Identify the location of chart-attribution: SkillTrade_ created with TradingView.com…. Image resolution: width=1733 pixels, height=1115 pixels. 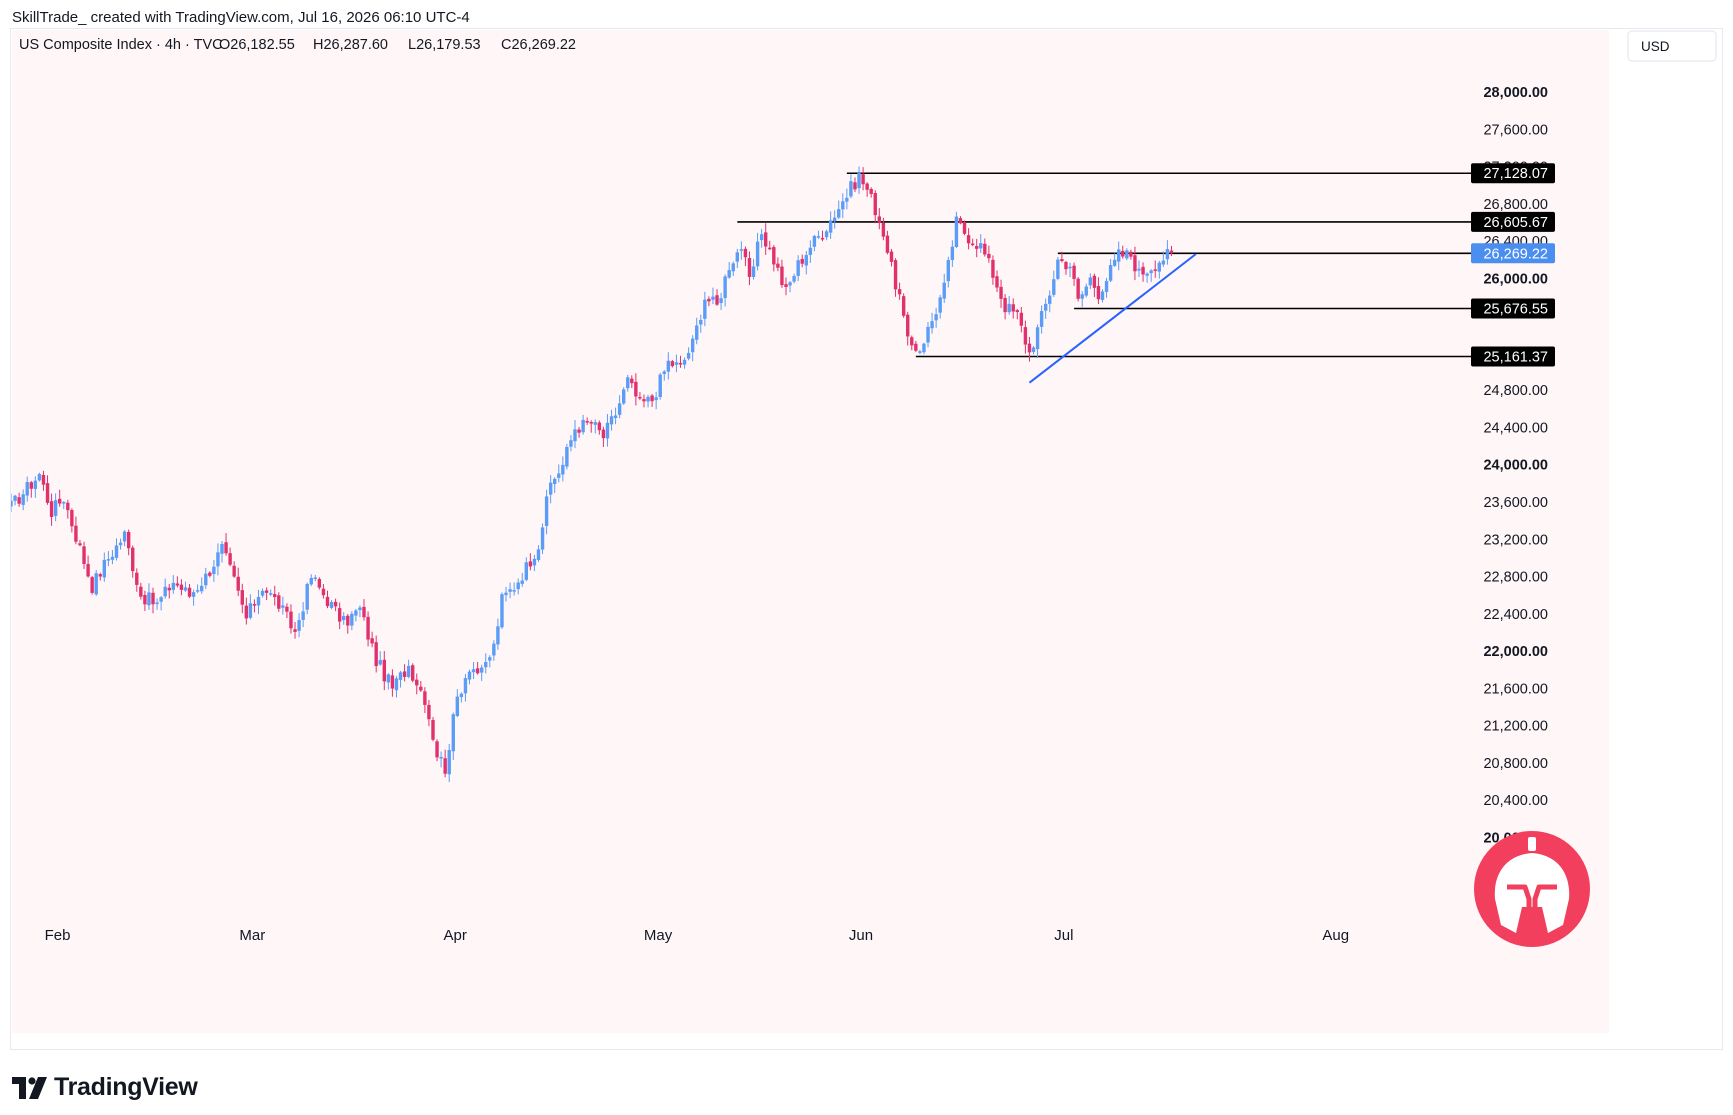
(241, 17).